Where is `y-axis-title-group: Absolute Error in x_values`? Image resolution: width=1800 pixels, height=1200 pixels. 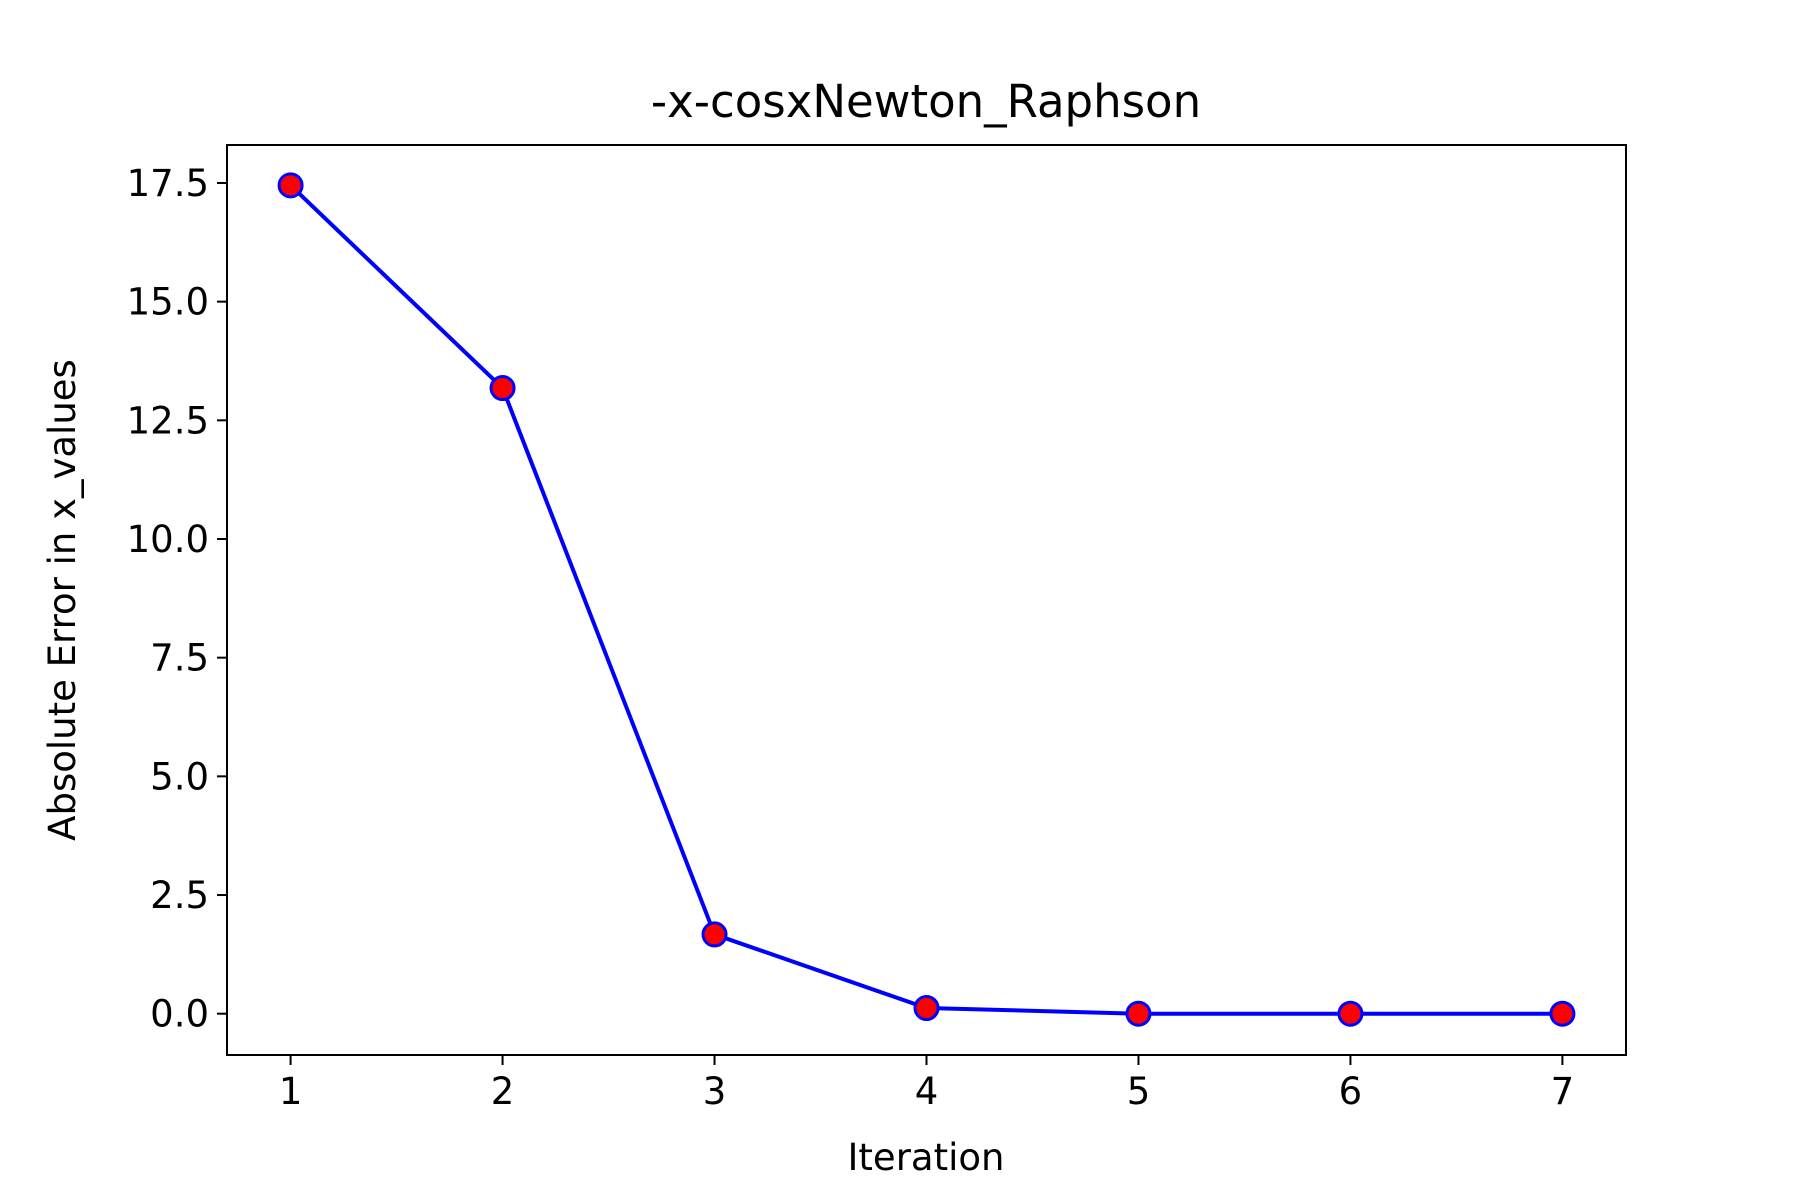 y-axis-title-group: Absolute Error in x_values is located at coordinates (62, 600).